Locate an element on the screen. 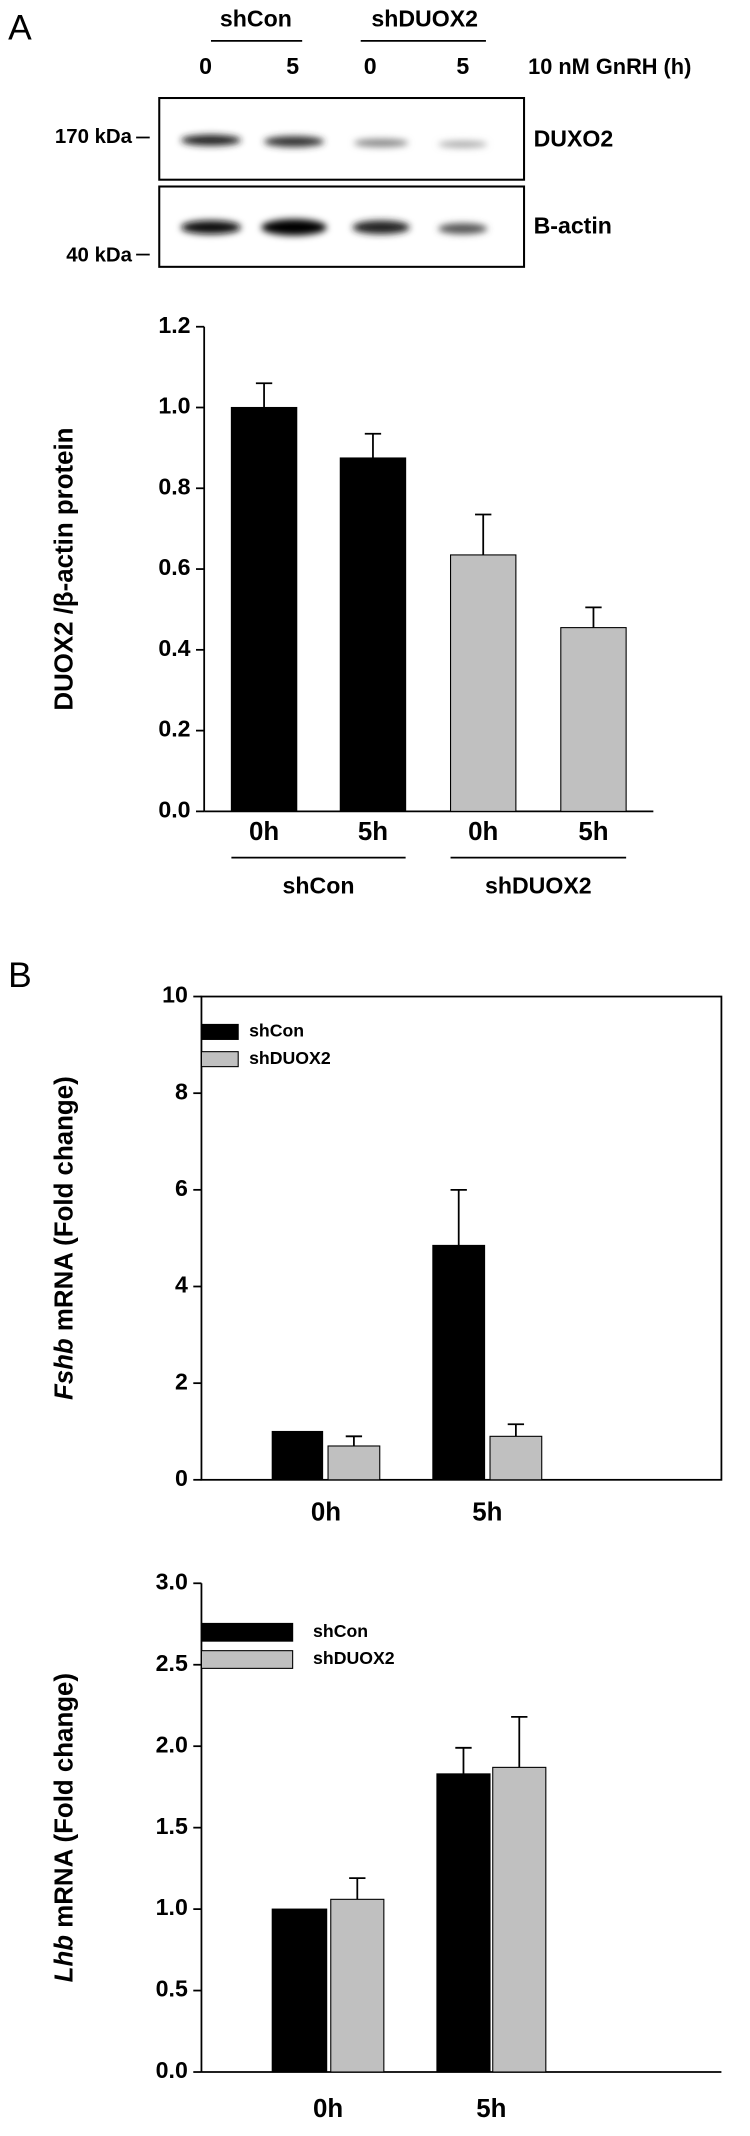 The height and width of the screenshot is (2136, 750). y-tick-label: 6 is located at coordinates (181, 1188).